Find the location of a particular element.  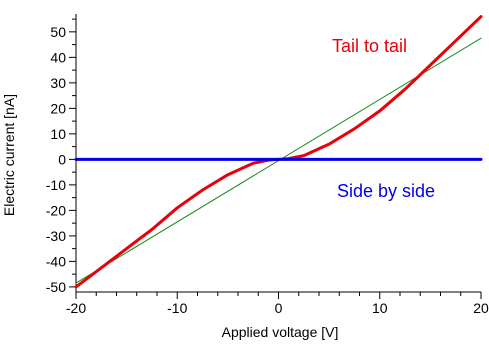

y-tick-label: 40 is located at coordinates (58, 57).